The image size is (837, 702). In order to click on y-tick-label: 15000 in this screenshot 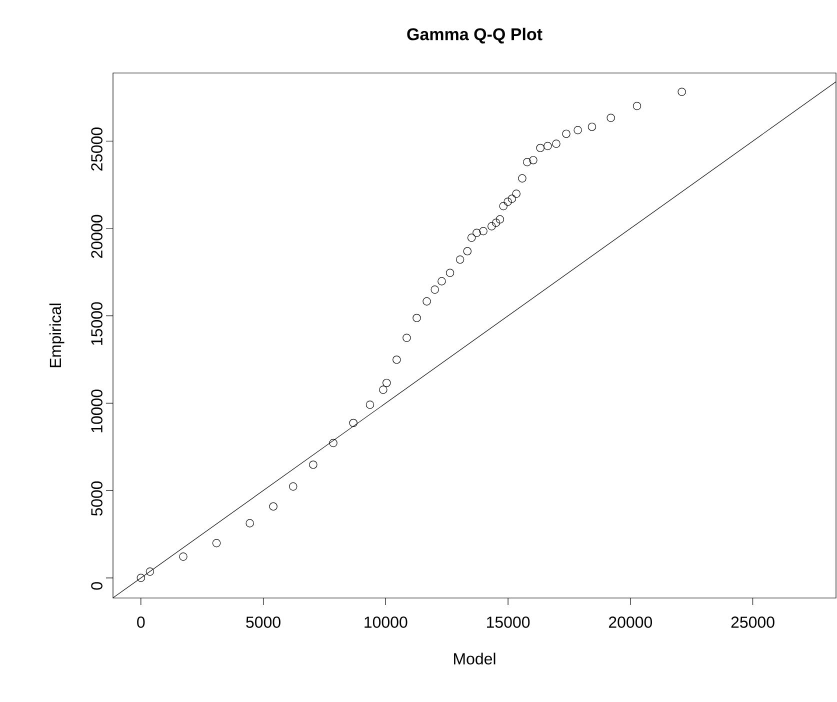, I will do `click(96, 323)`.